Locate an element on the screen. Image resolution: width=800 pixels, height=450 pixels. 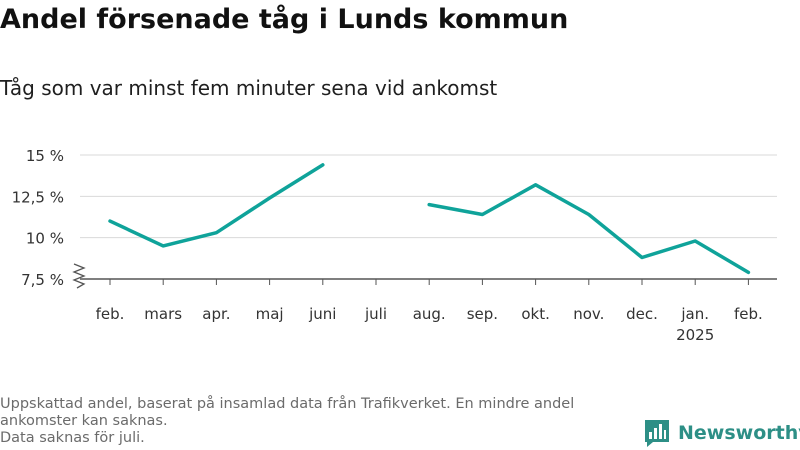
axis-break-zigzag is located at coordinates (79, 276).